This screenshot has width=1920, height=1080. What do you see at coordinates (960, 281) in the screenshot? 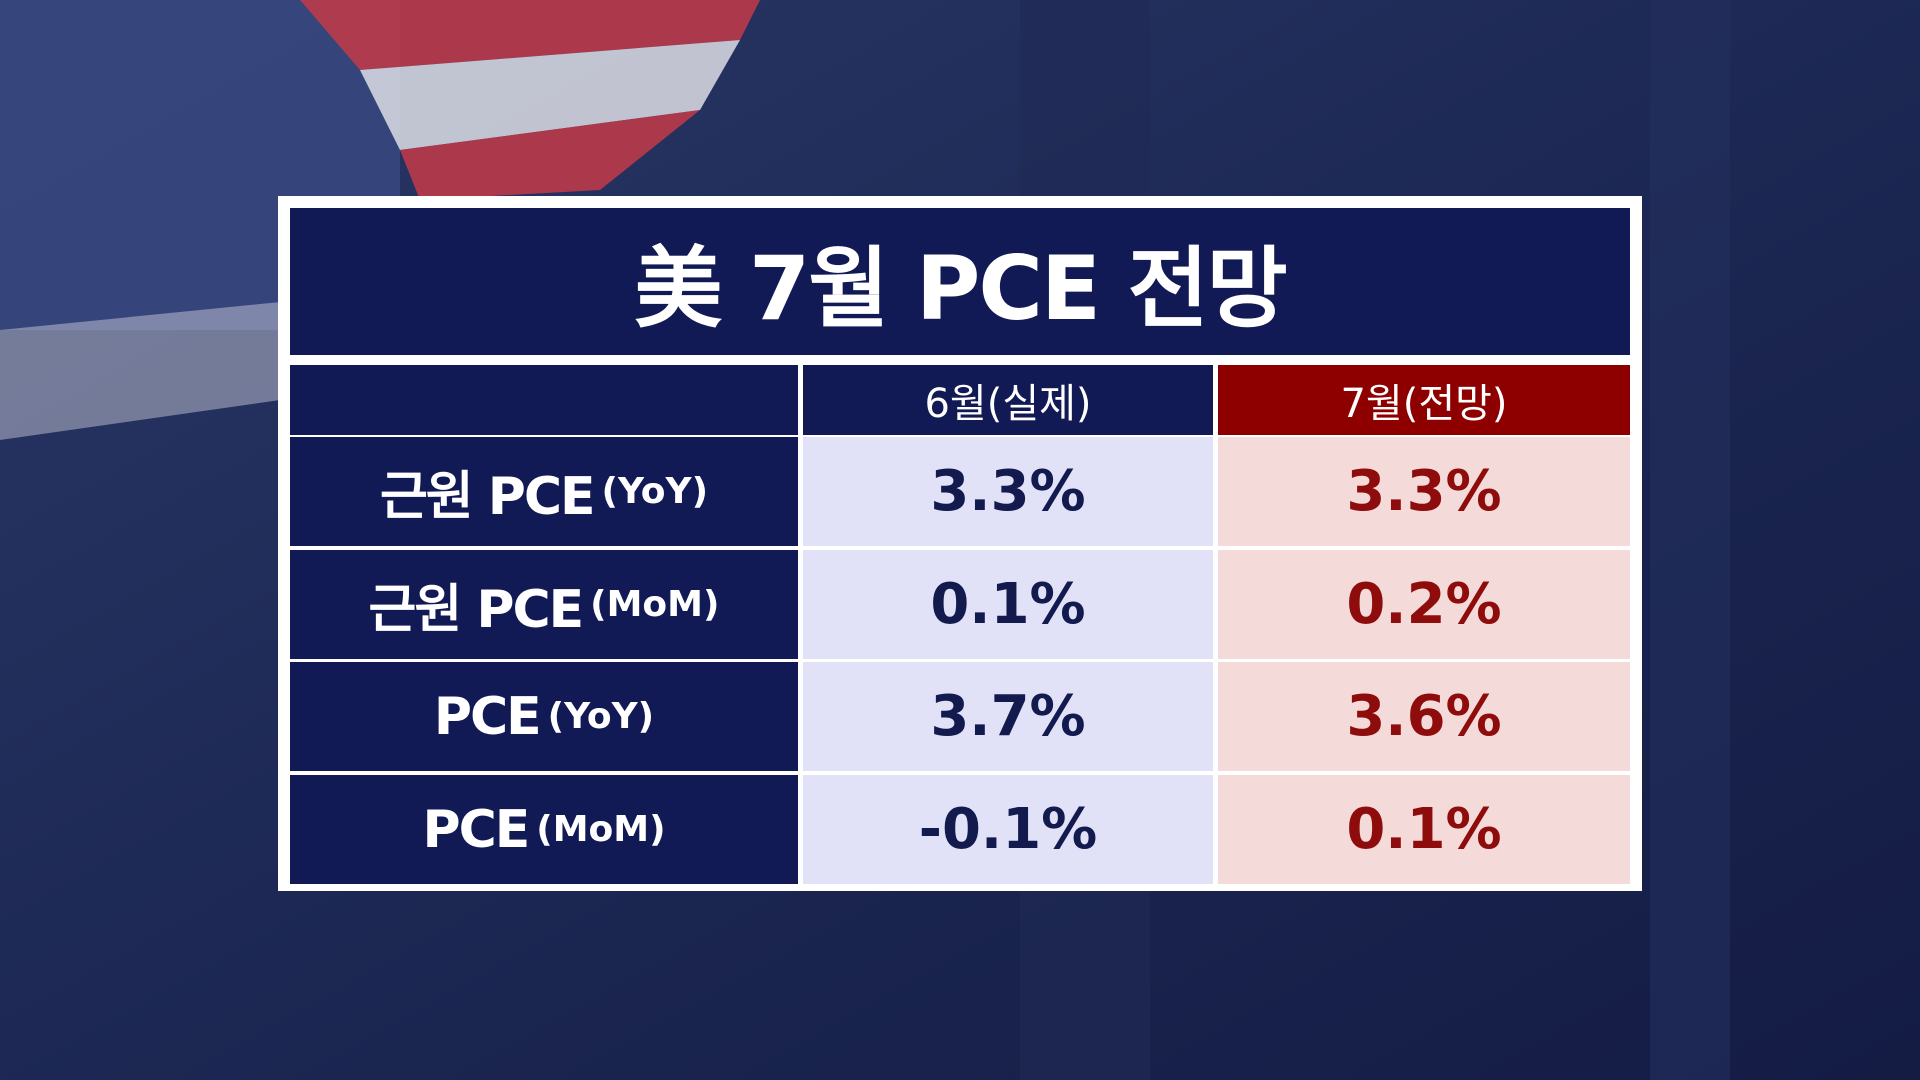
I see `title: 美 7월 PCE 전망` at bounding box center [960, 281].